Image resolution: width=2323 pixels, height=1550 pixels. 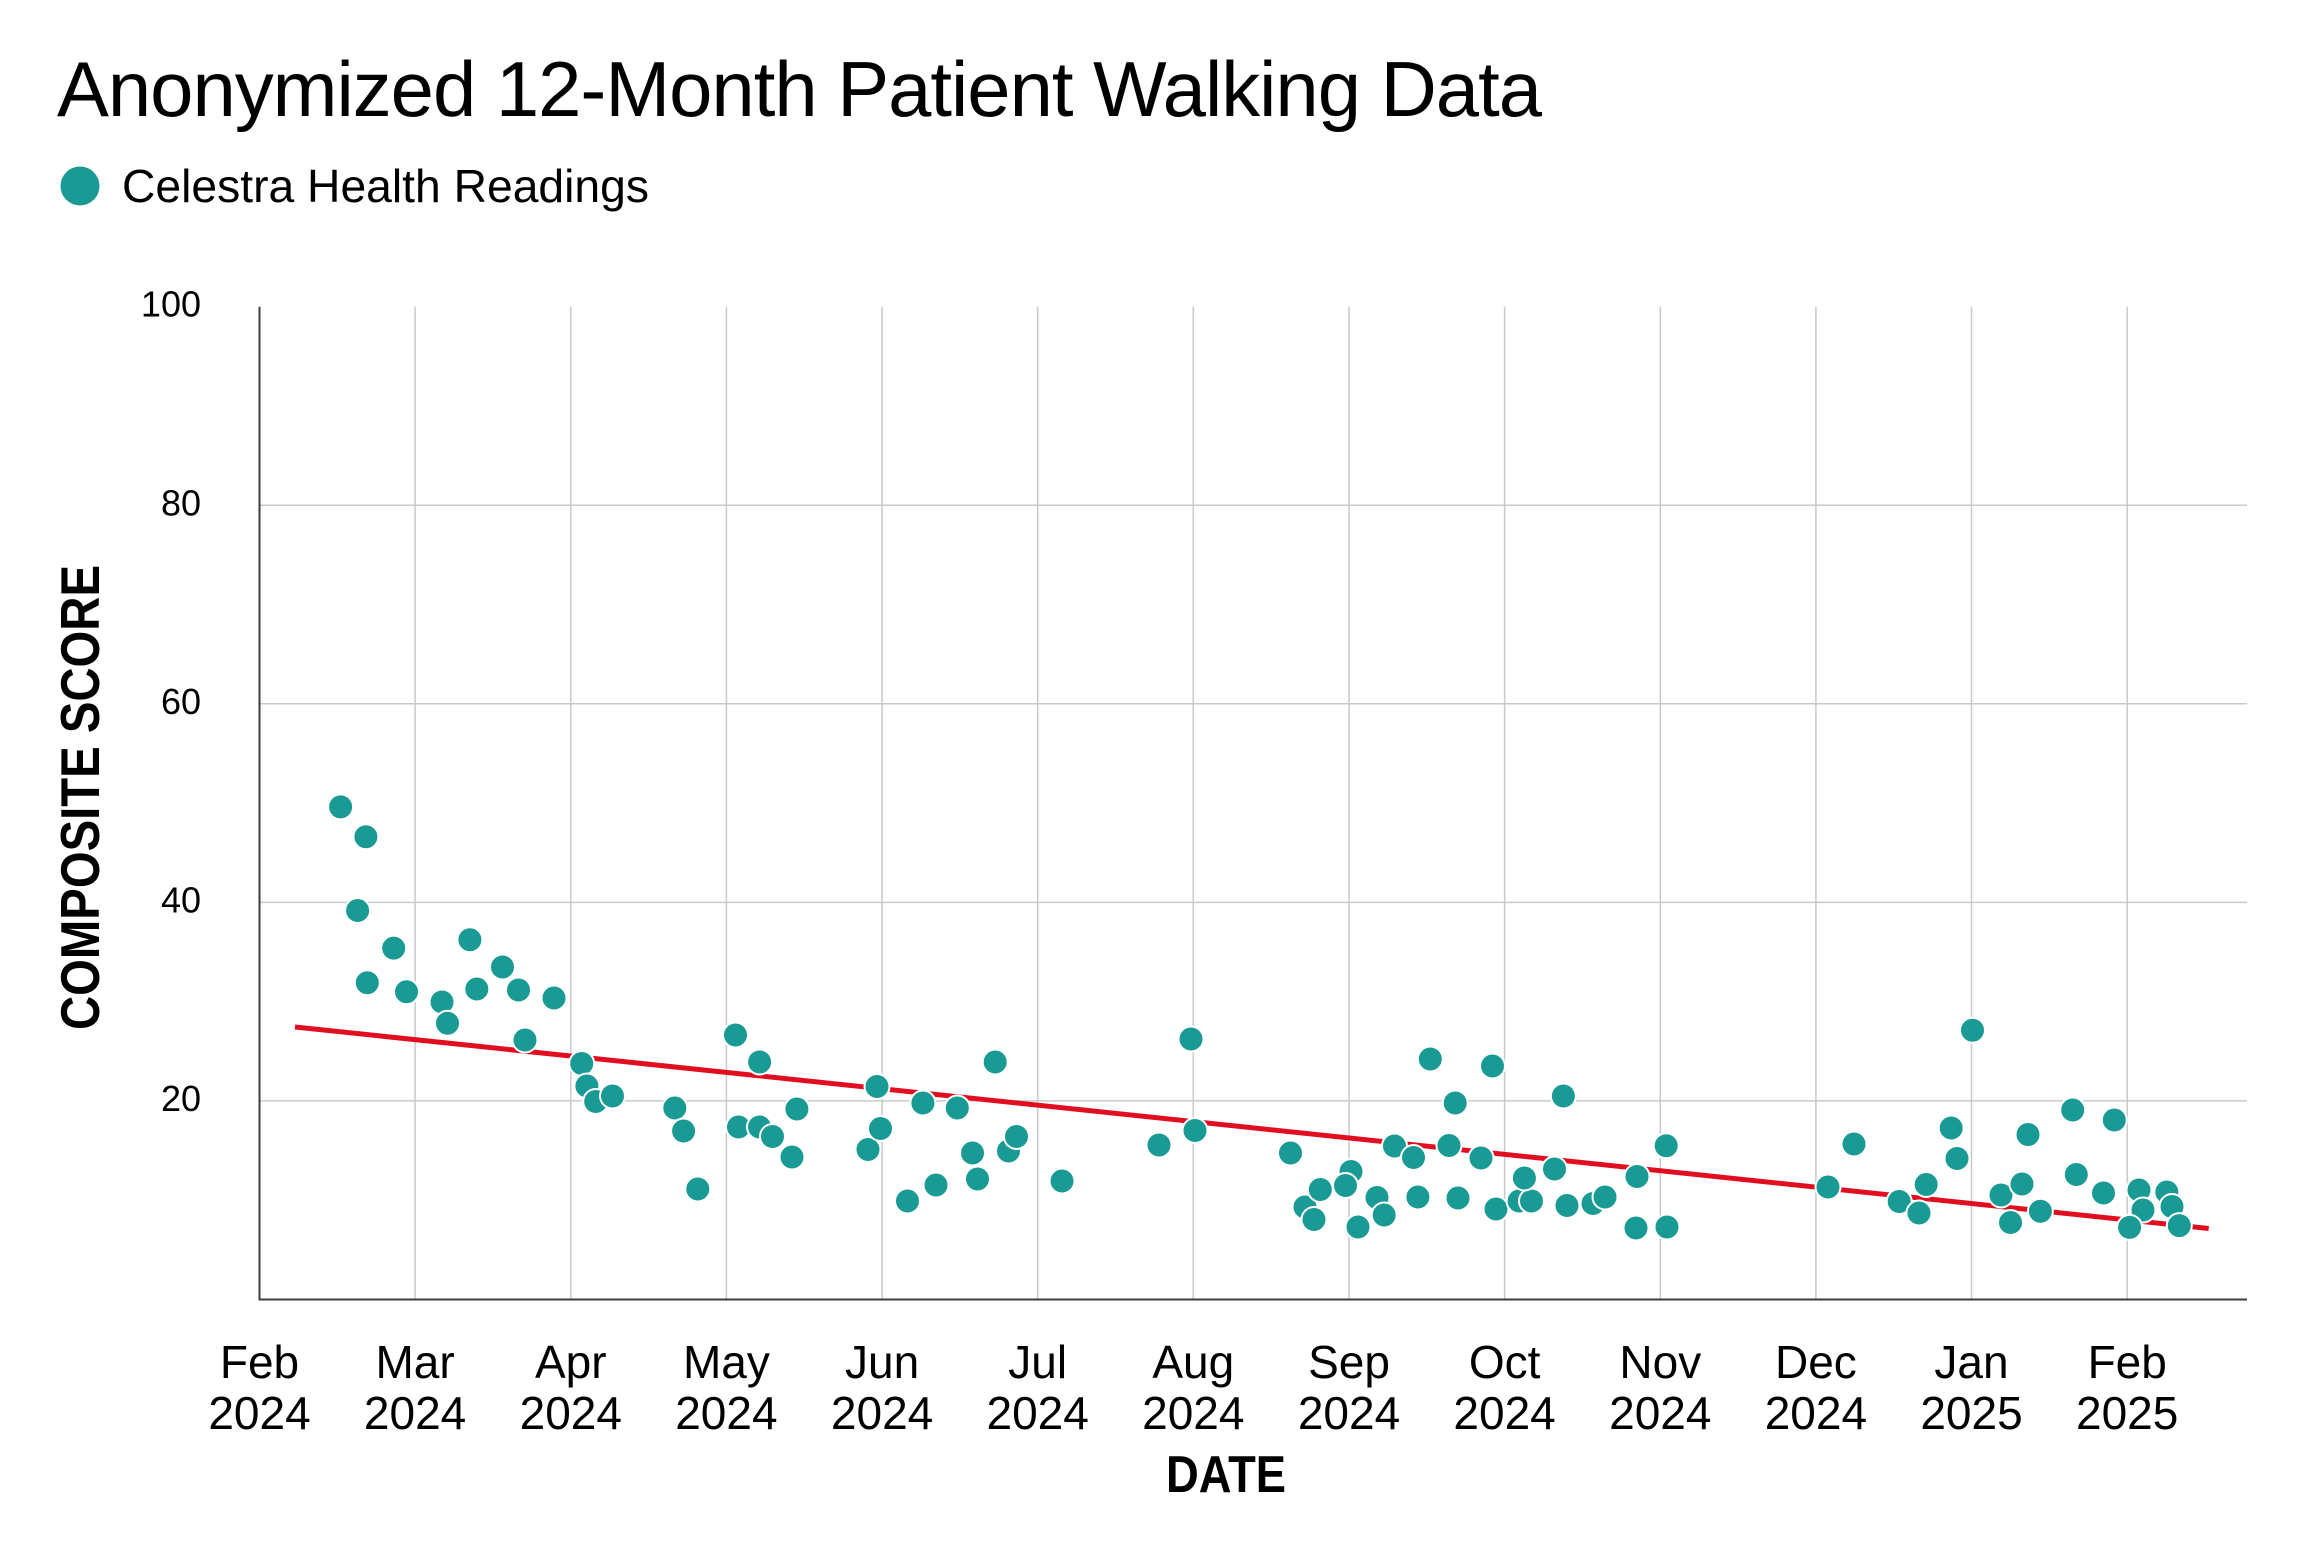 What do you see at coordinates (181, 899) in the screenshot?
I see `svg-text: 40` at bounding box center [181, 899].